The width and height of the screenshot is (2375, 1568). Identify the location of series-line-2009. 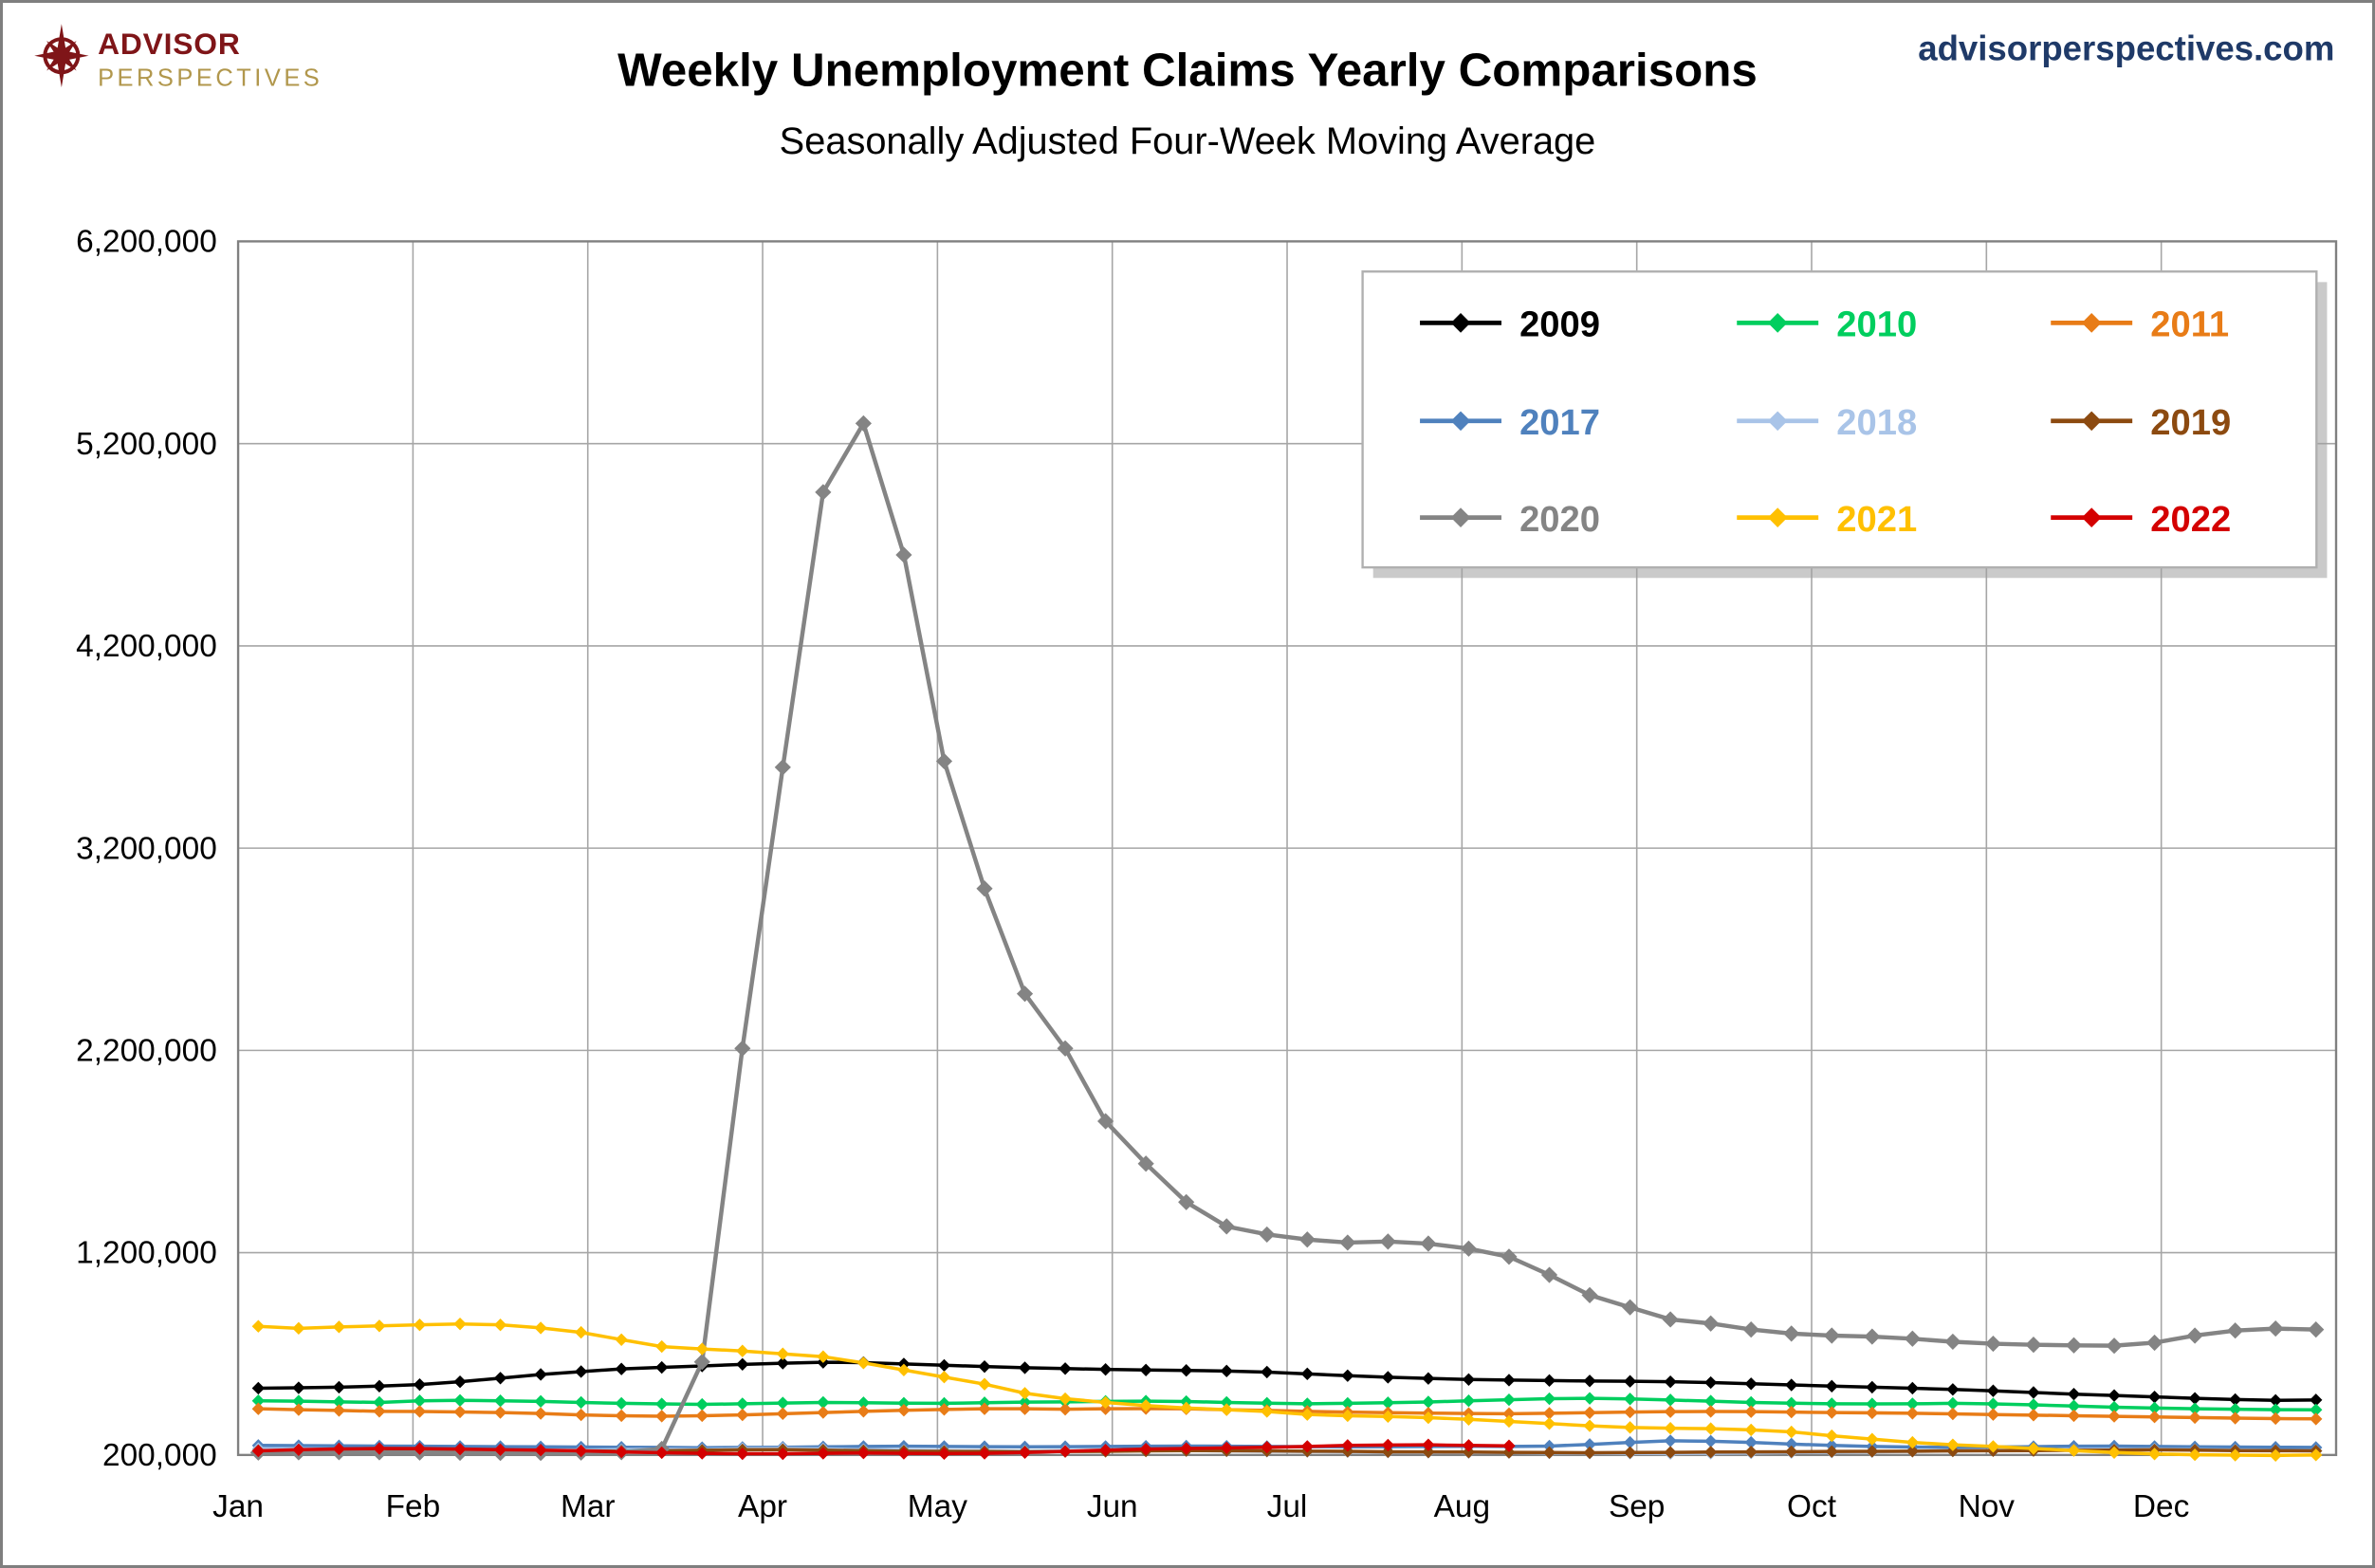
(1287, 1381).